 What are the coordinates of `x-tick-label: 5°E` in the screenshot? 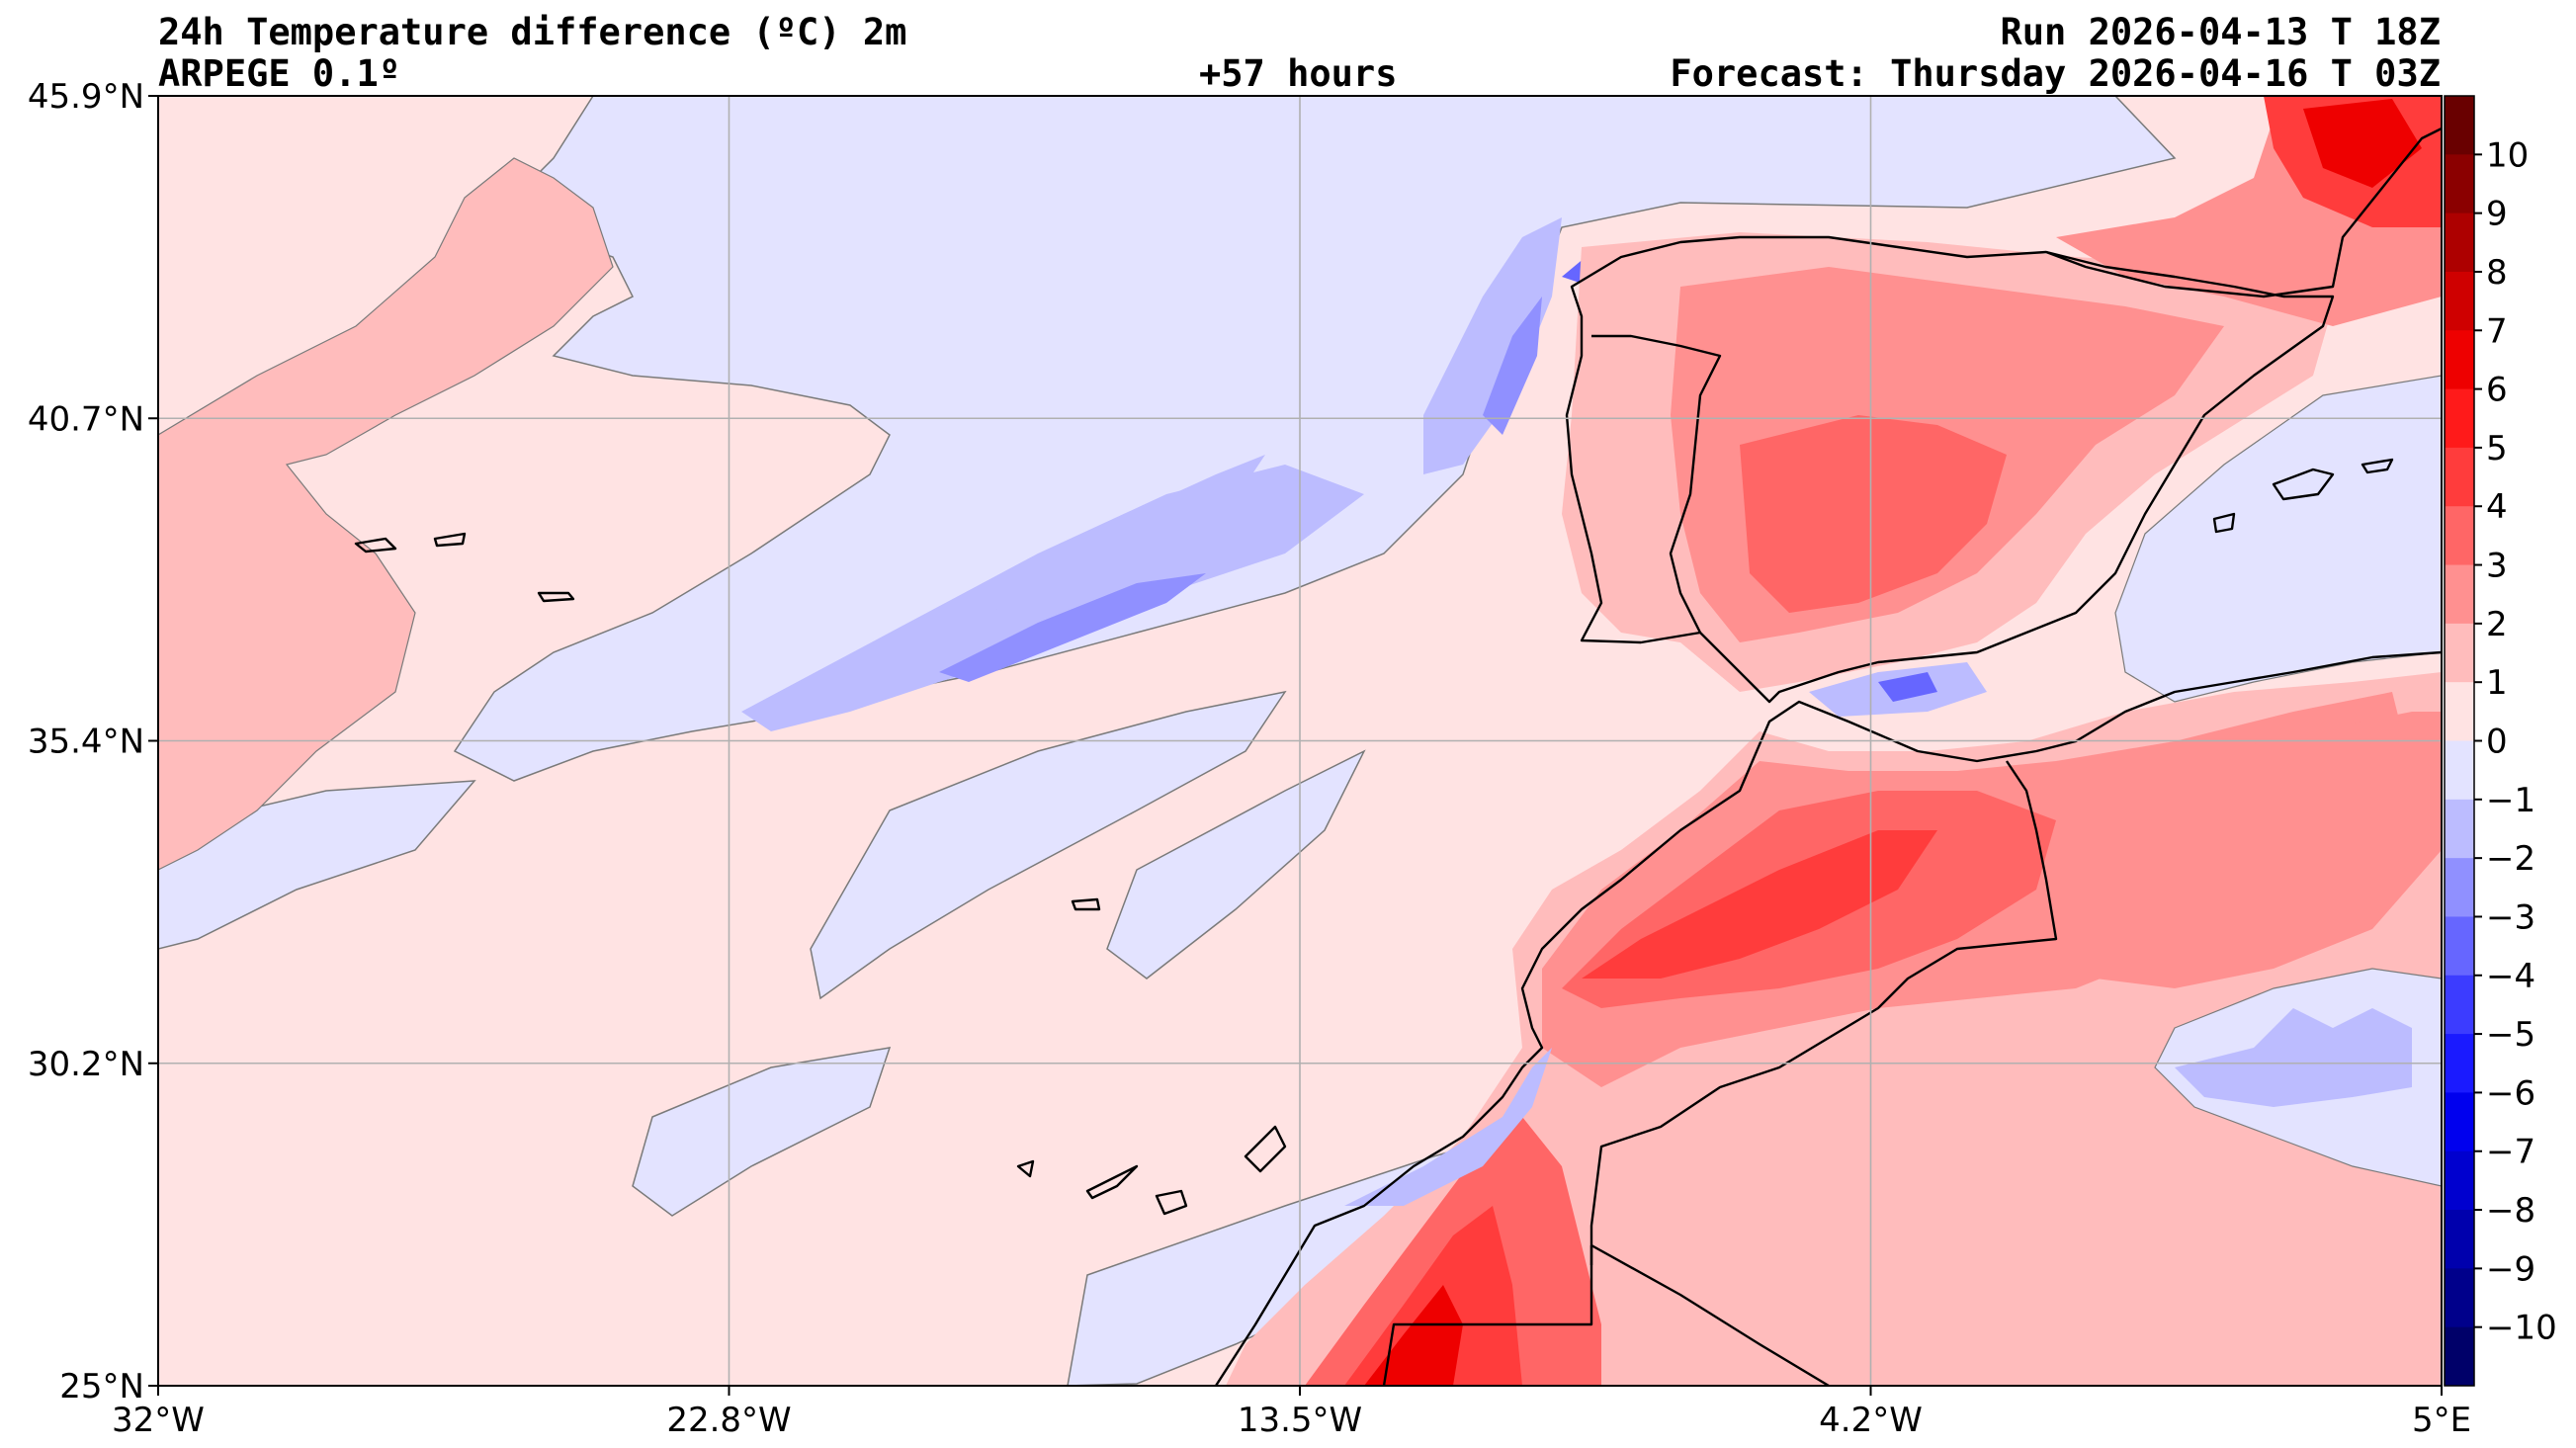 It's located at (2441, 1420).